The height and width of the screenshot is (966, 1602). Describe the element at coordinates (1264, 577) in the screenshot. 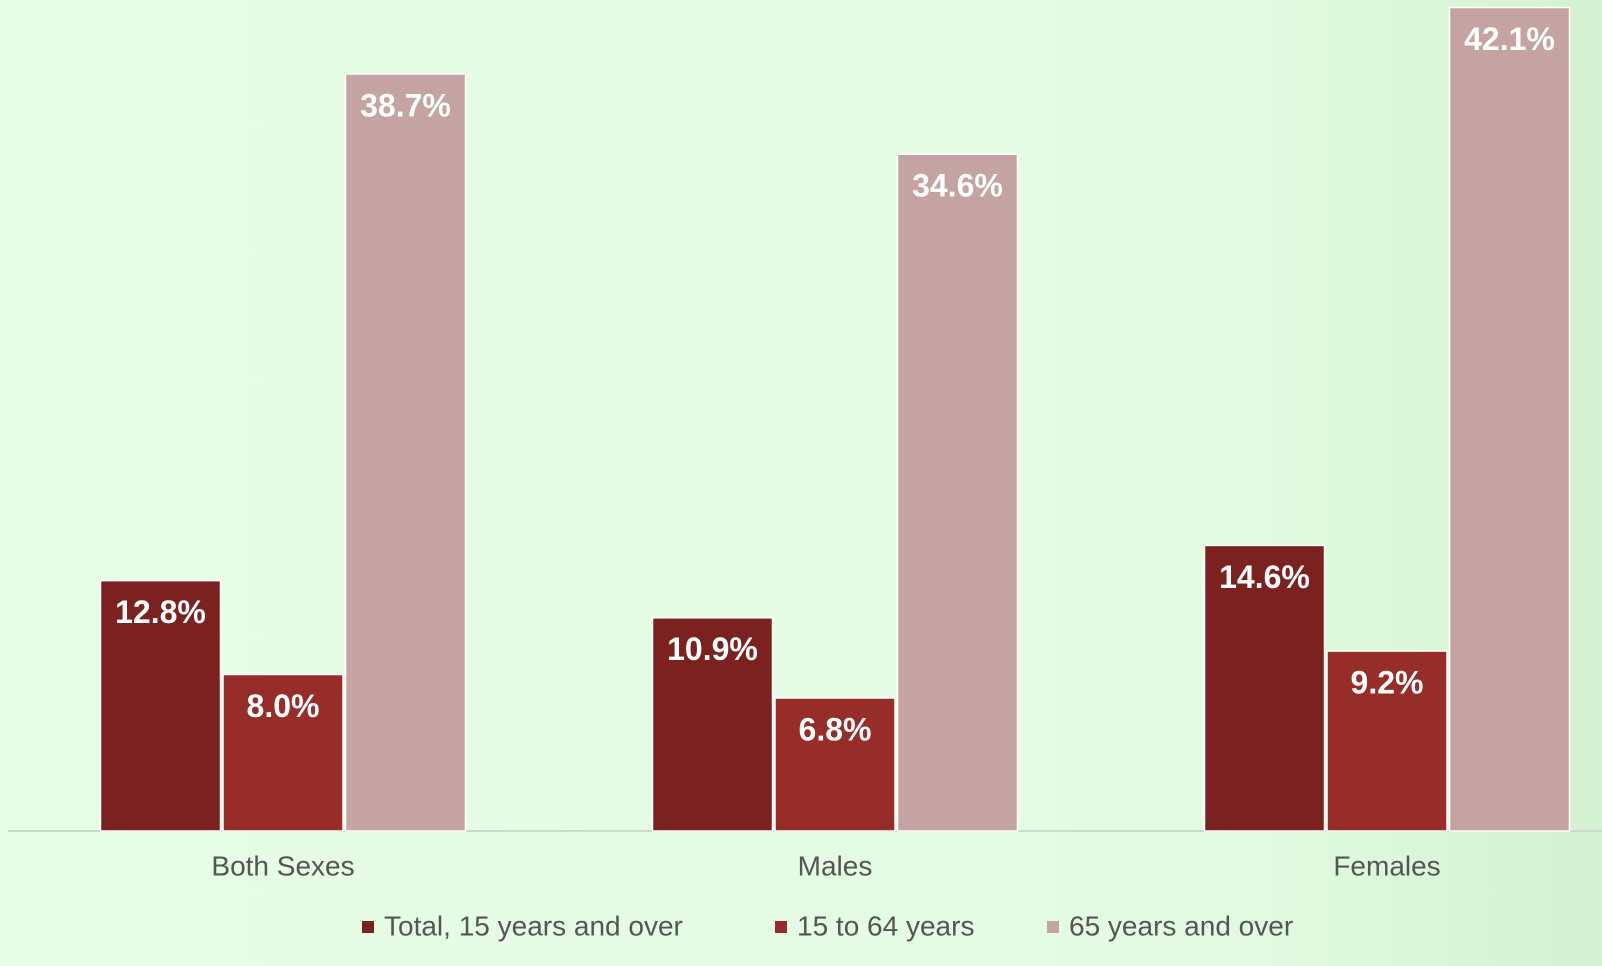

I see `data-label: 14.6%` at that location.